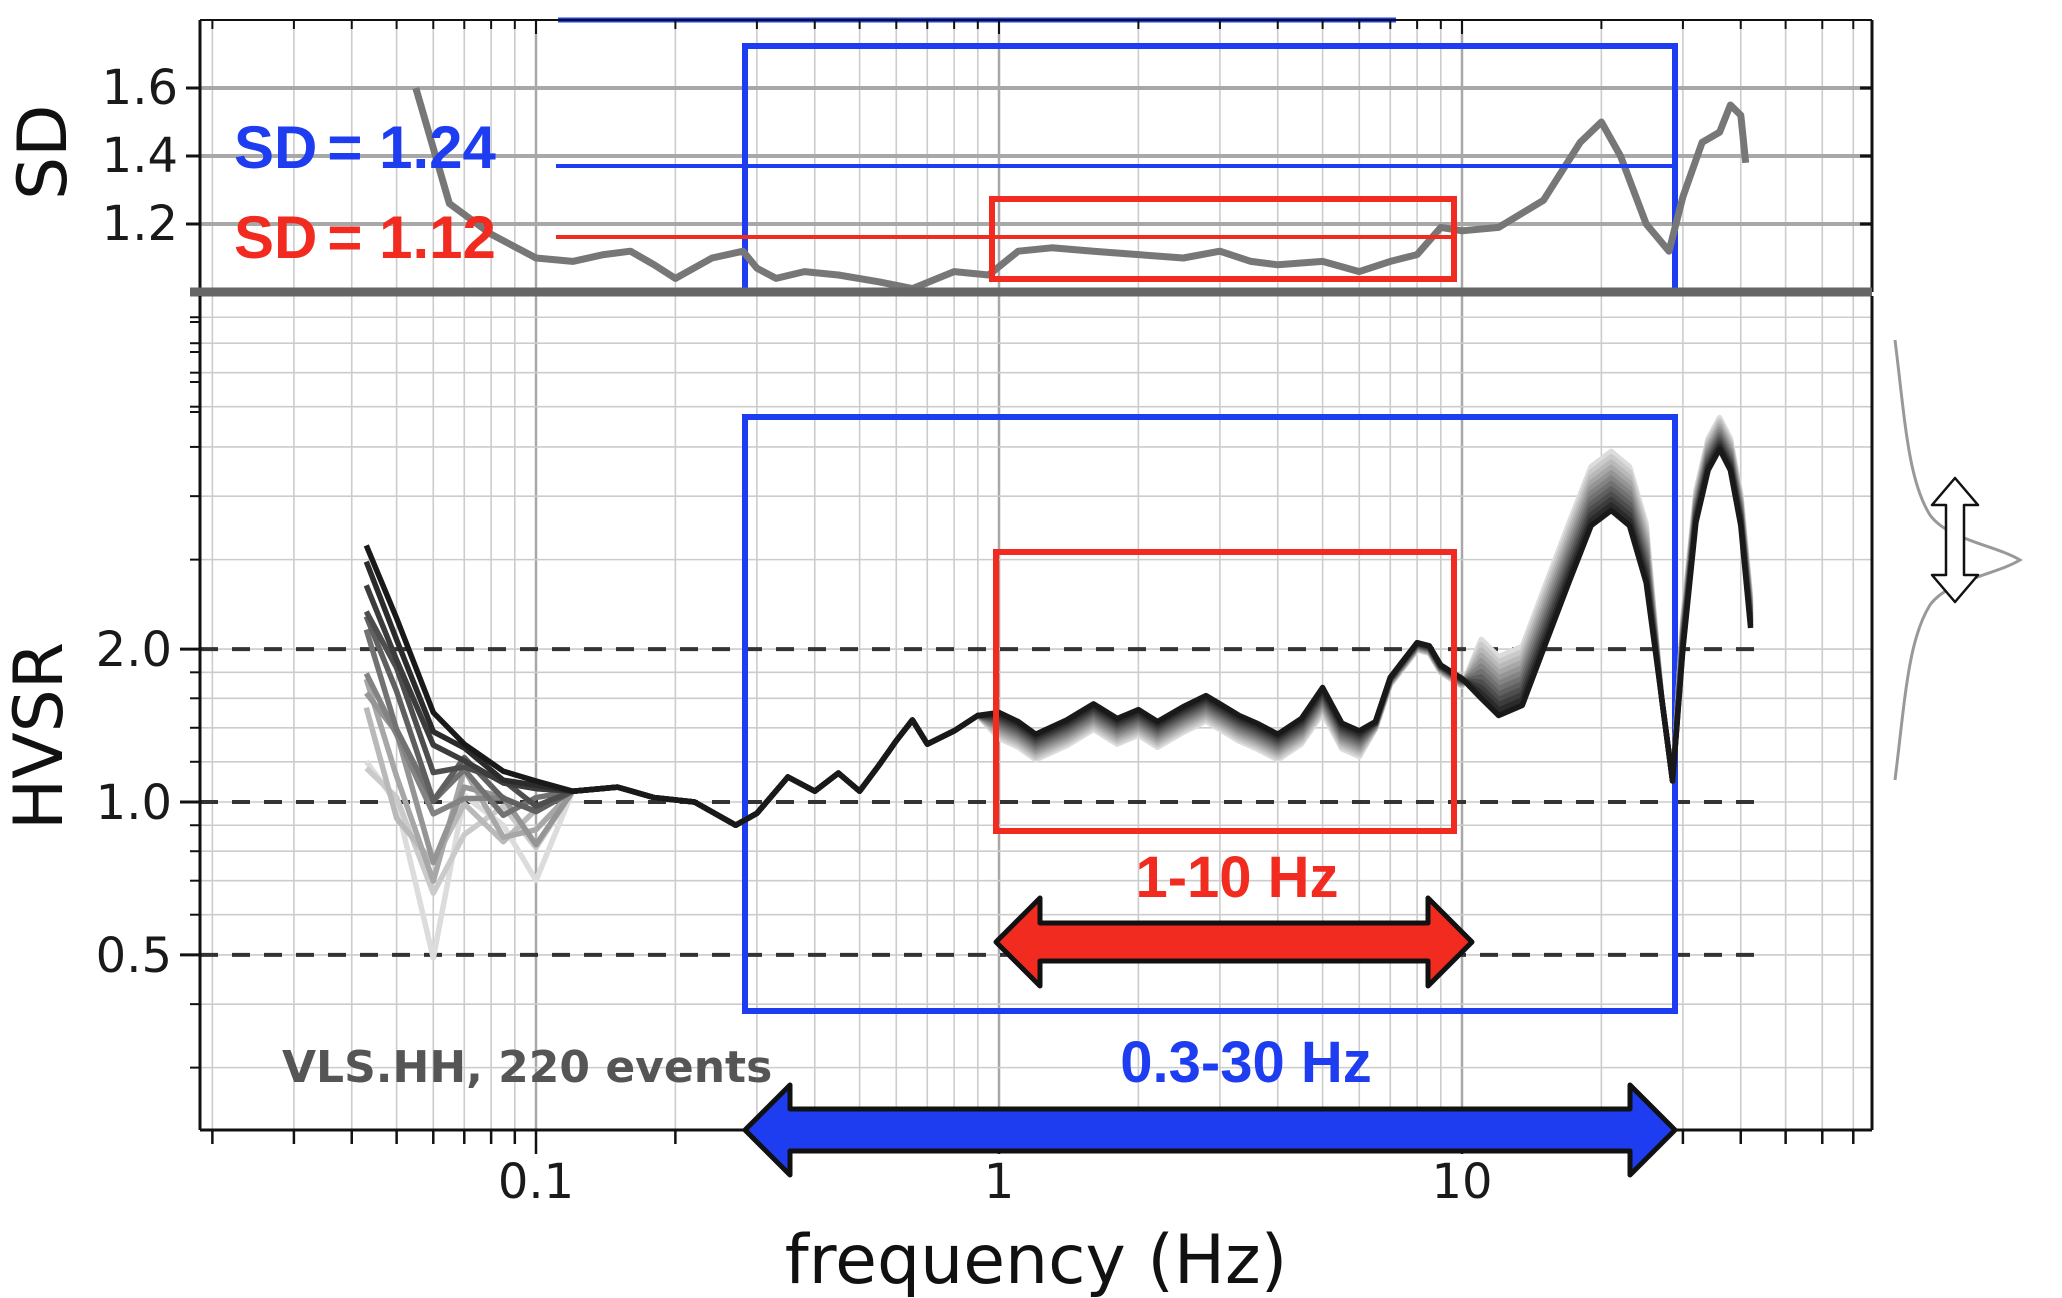 Image resolution: width=2062 pixels, height=1298 pixels. I want to click on sd-axis-label: SD, so click(43, 152).